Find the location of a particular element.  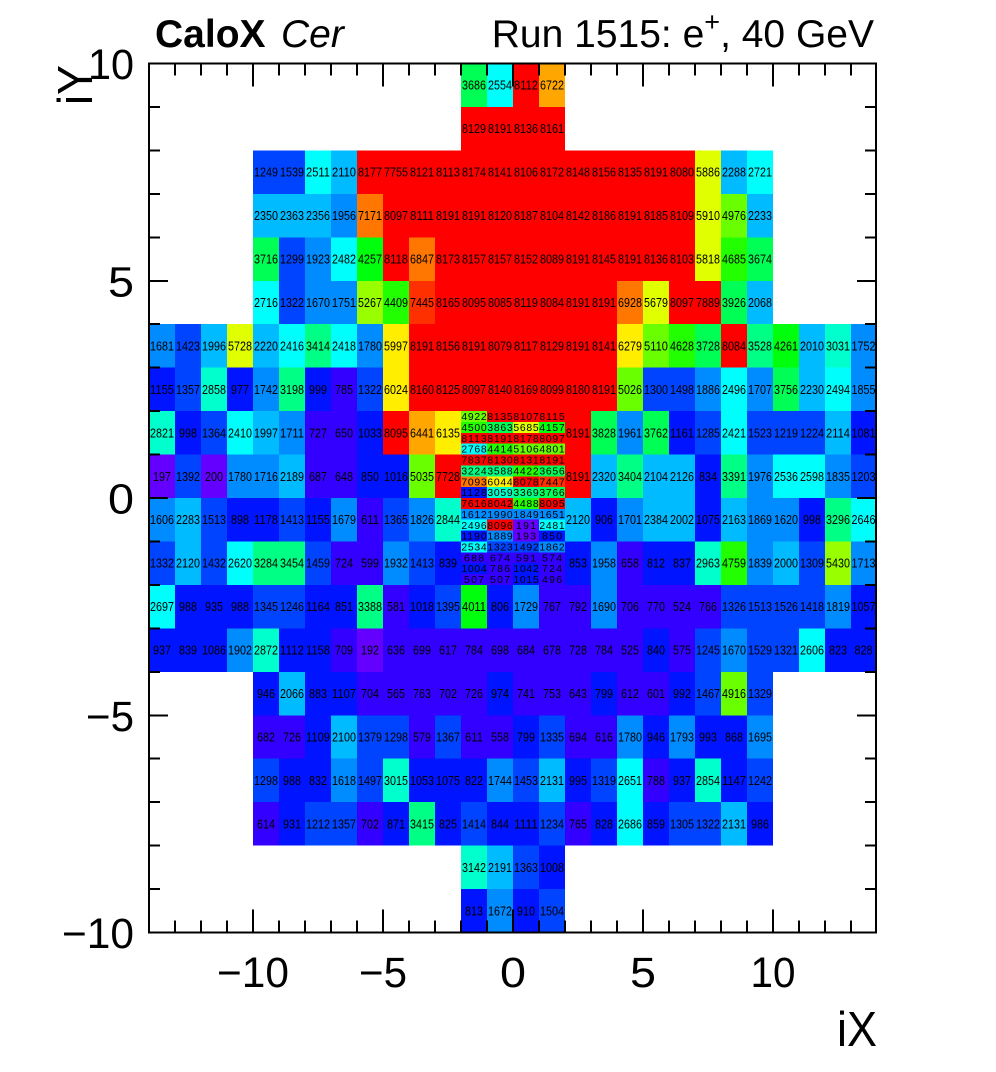

svg-text: 702 is located at coordinates (370, 823).